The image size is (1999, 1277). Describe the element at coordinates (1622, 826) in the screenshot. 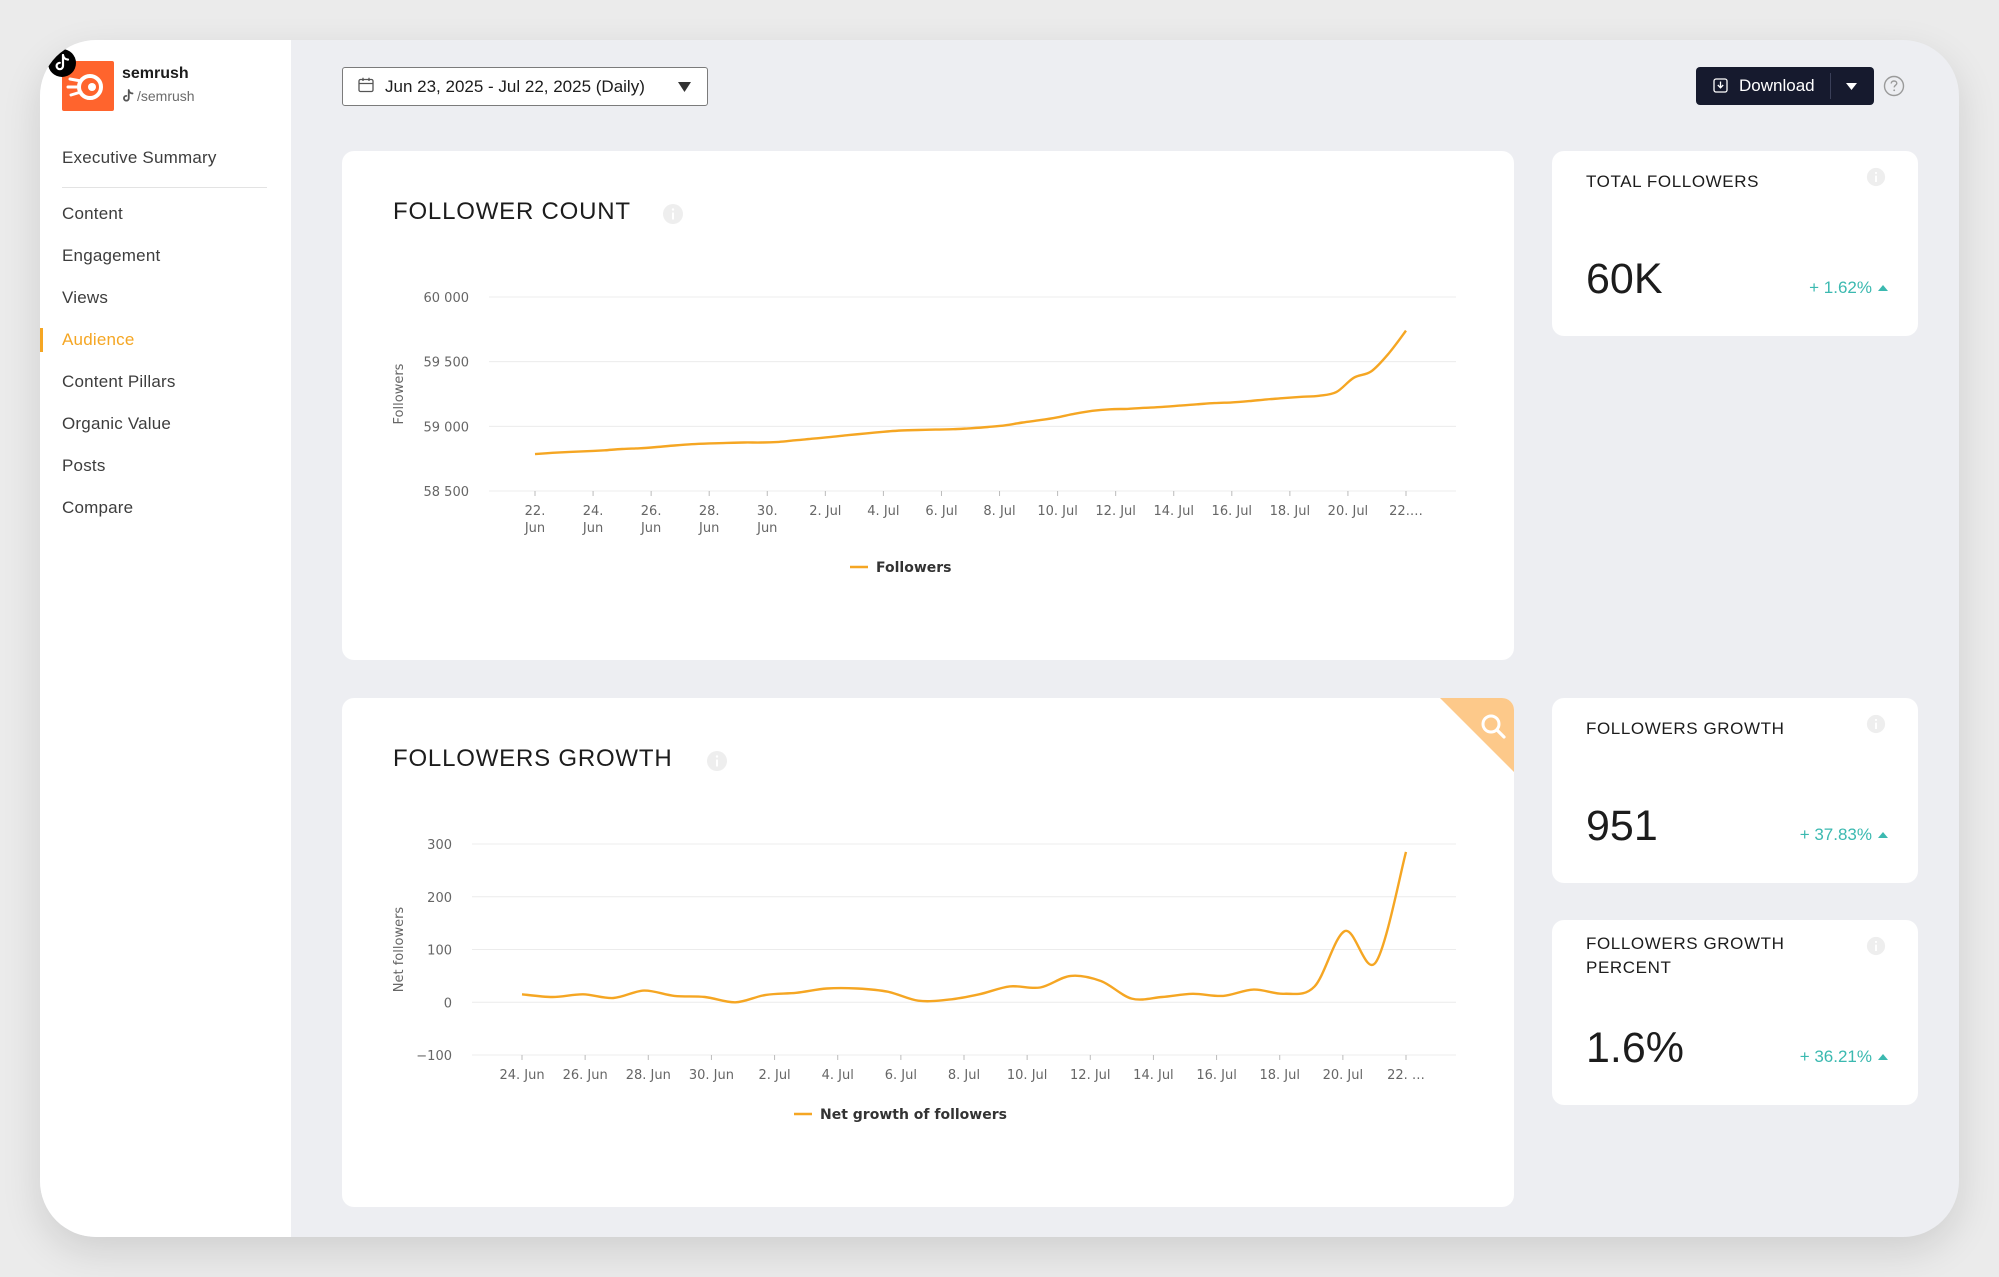

I see `kpi-value: 951` at that location.